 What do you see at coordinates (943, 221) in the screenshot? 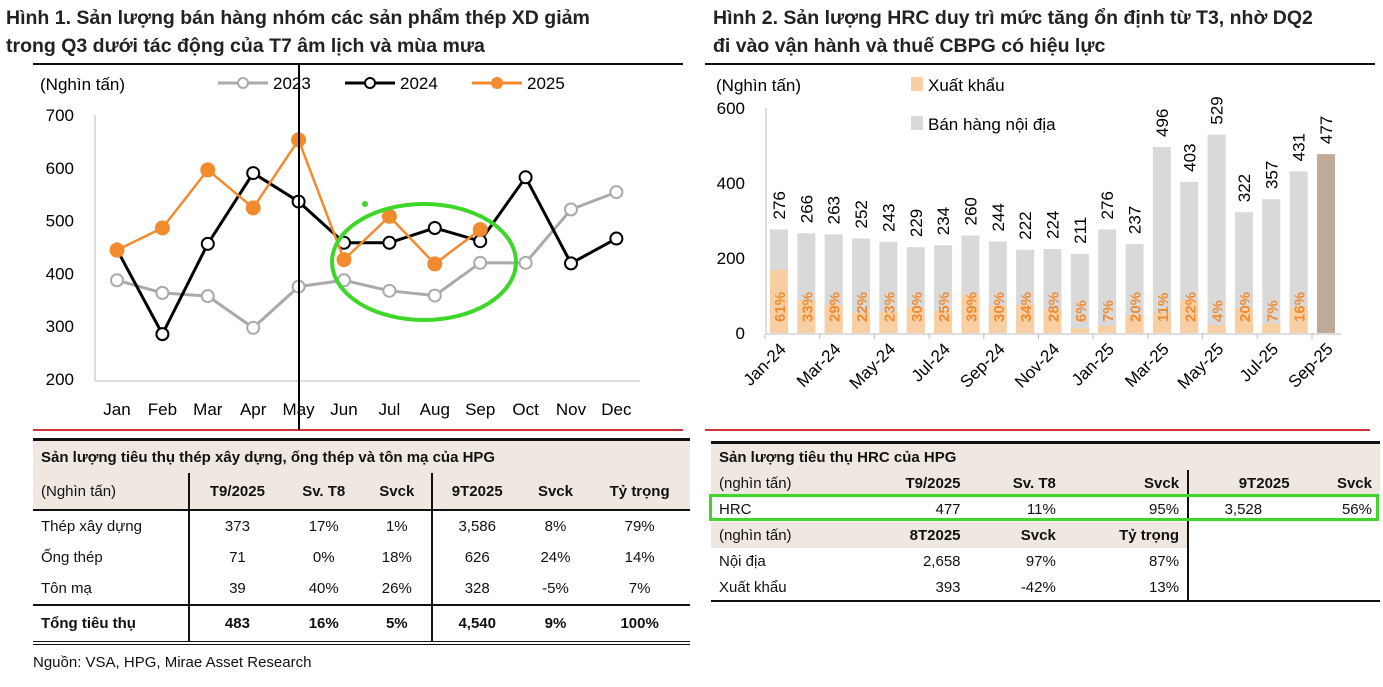
I see `value-label: 234` at bounding box center [943, 221].